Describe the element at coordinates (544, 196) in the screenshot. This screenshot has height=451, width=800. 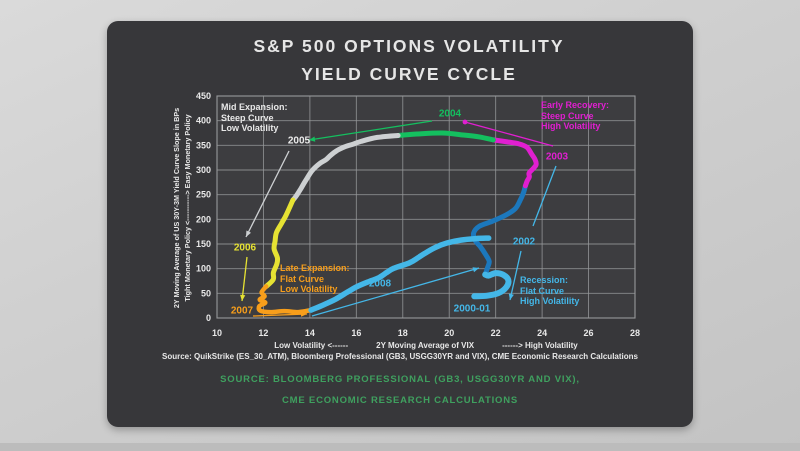
I see `pointer-2002-upper` at that location.